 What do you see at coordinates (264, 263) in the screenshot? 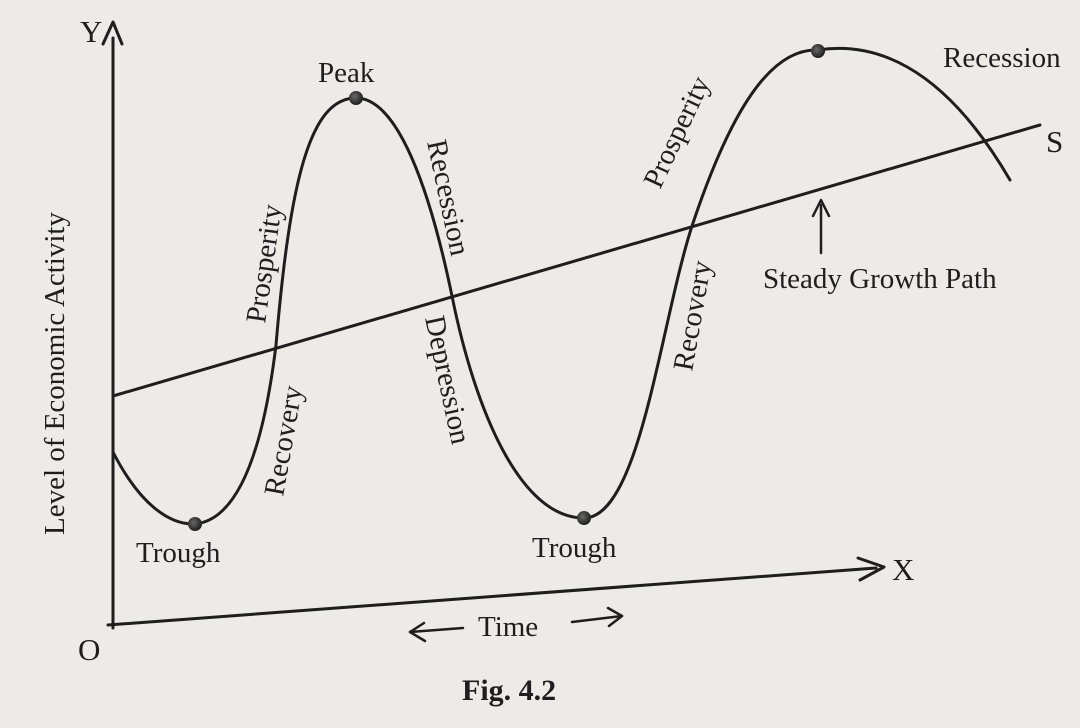
I see `prosperity-label-1: Prosperity` at bounding box center [264, 263].